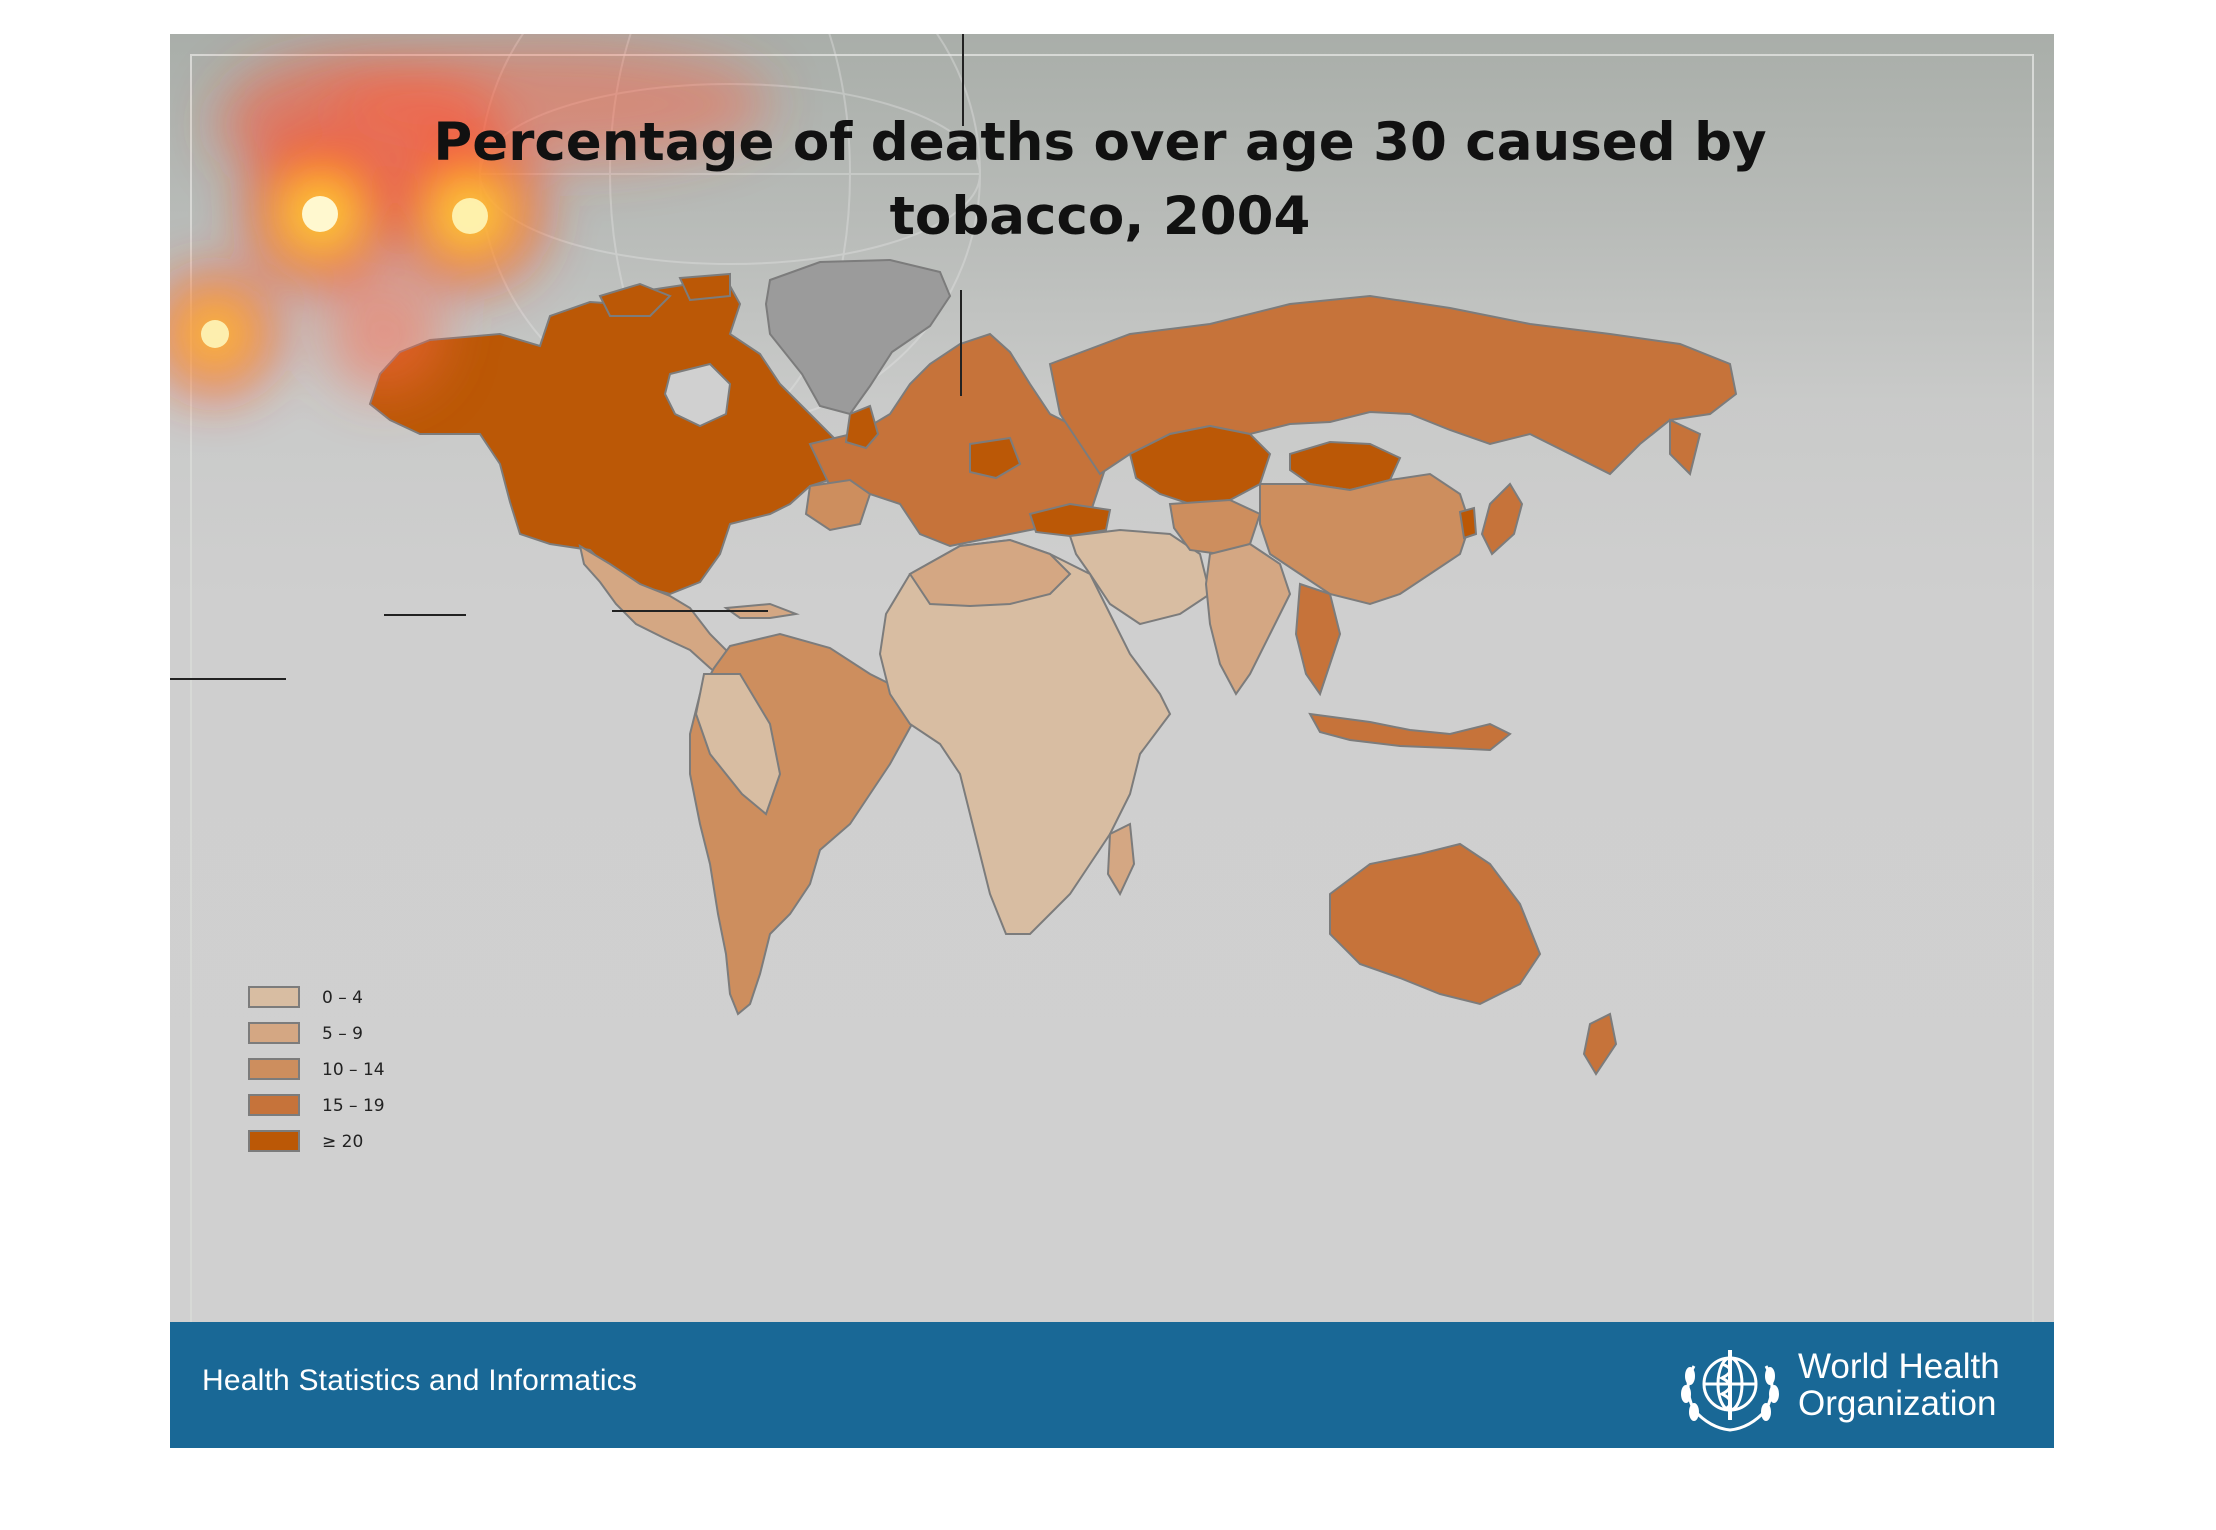 The height and width of the screenshot is (1530, 2216). Describe the element at coordinates (1897, 1403) in the screenshot. I see `who-name-line2: Organization` at that location.